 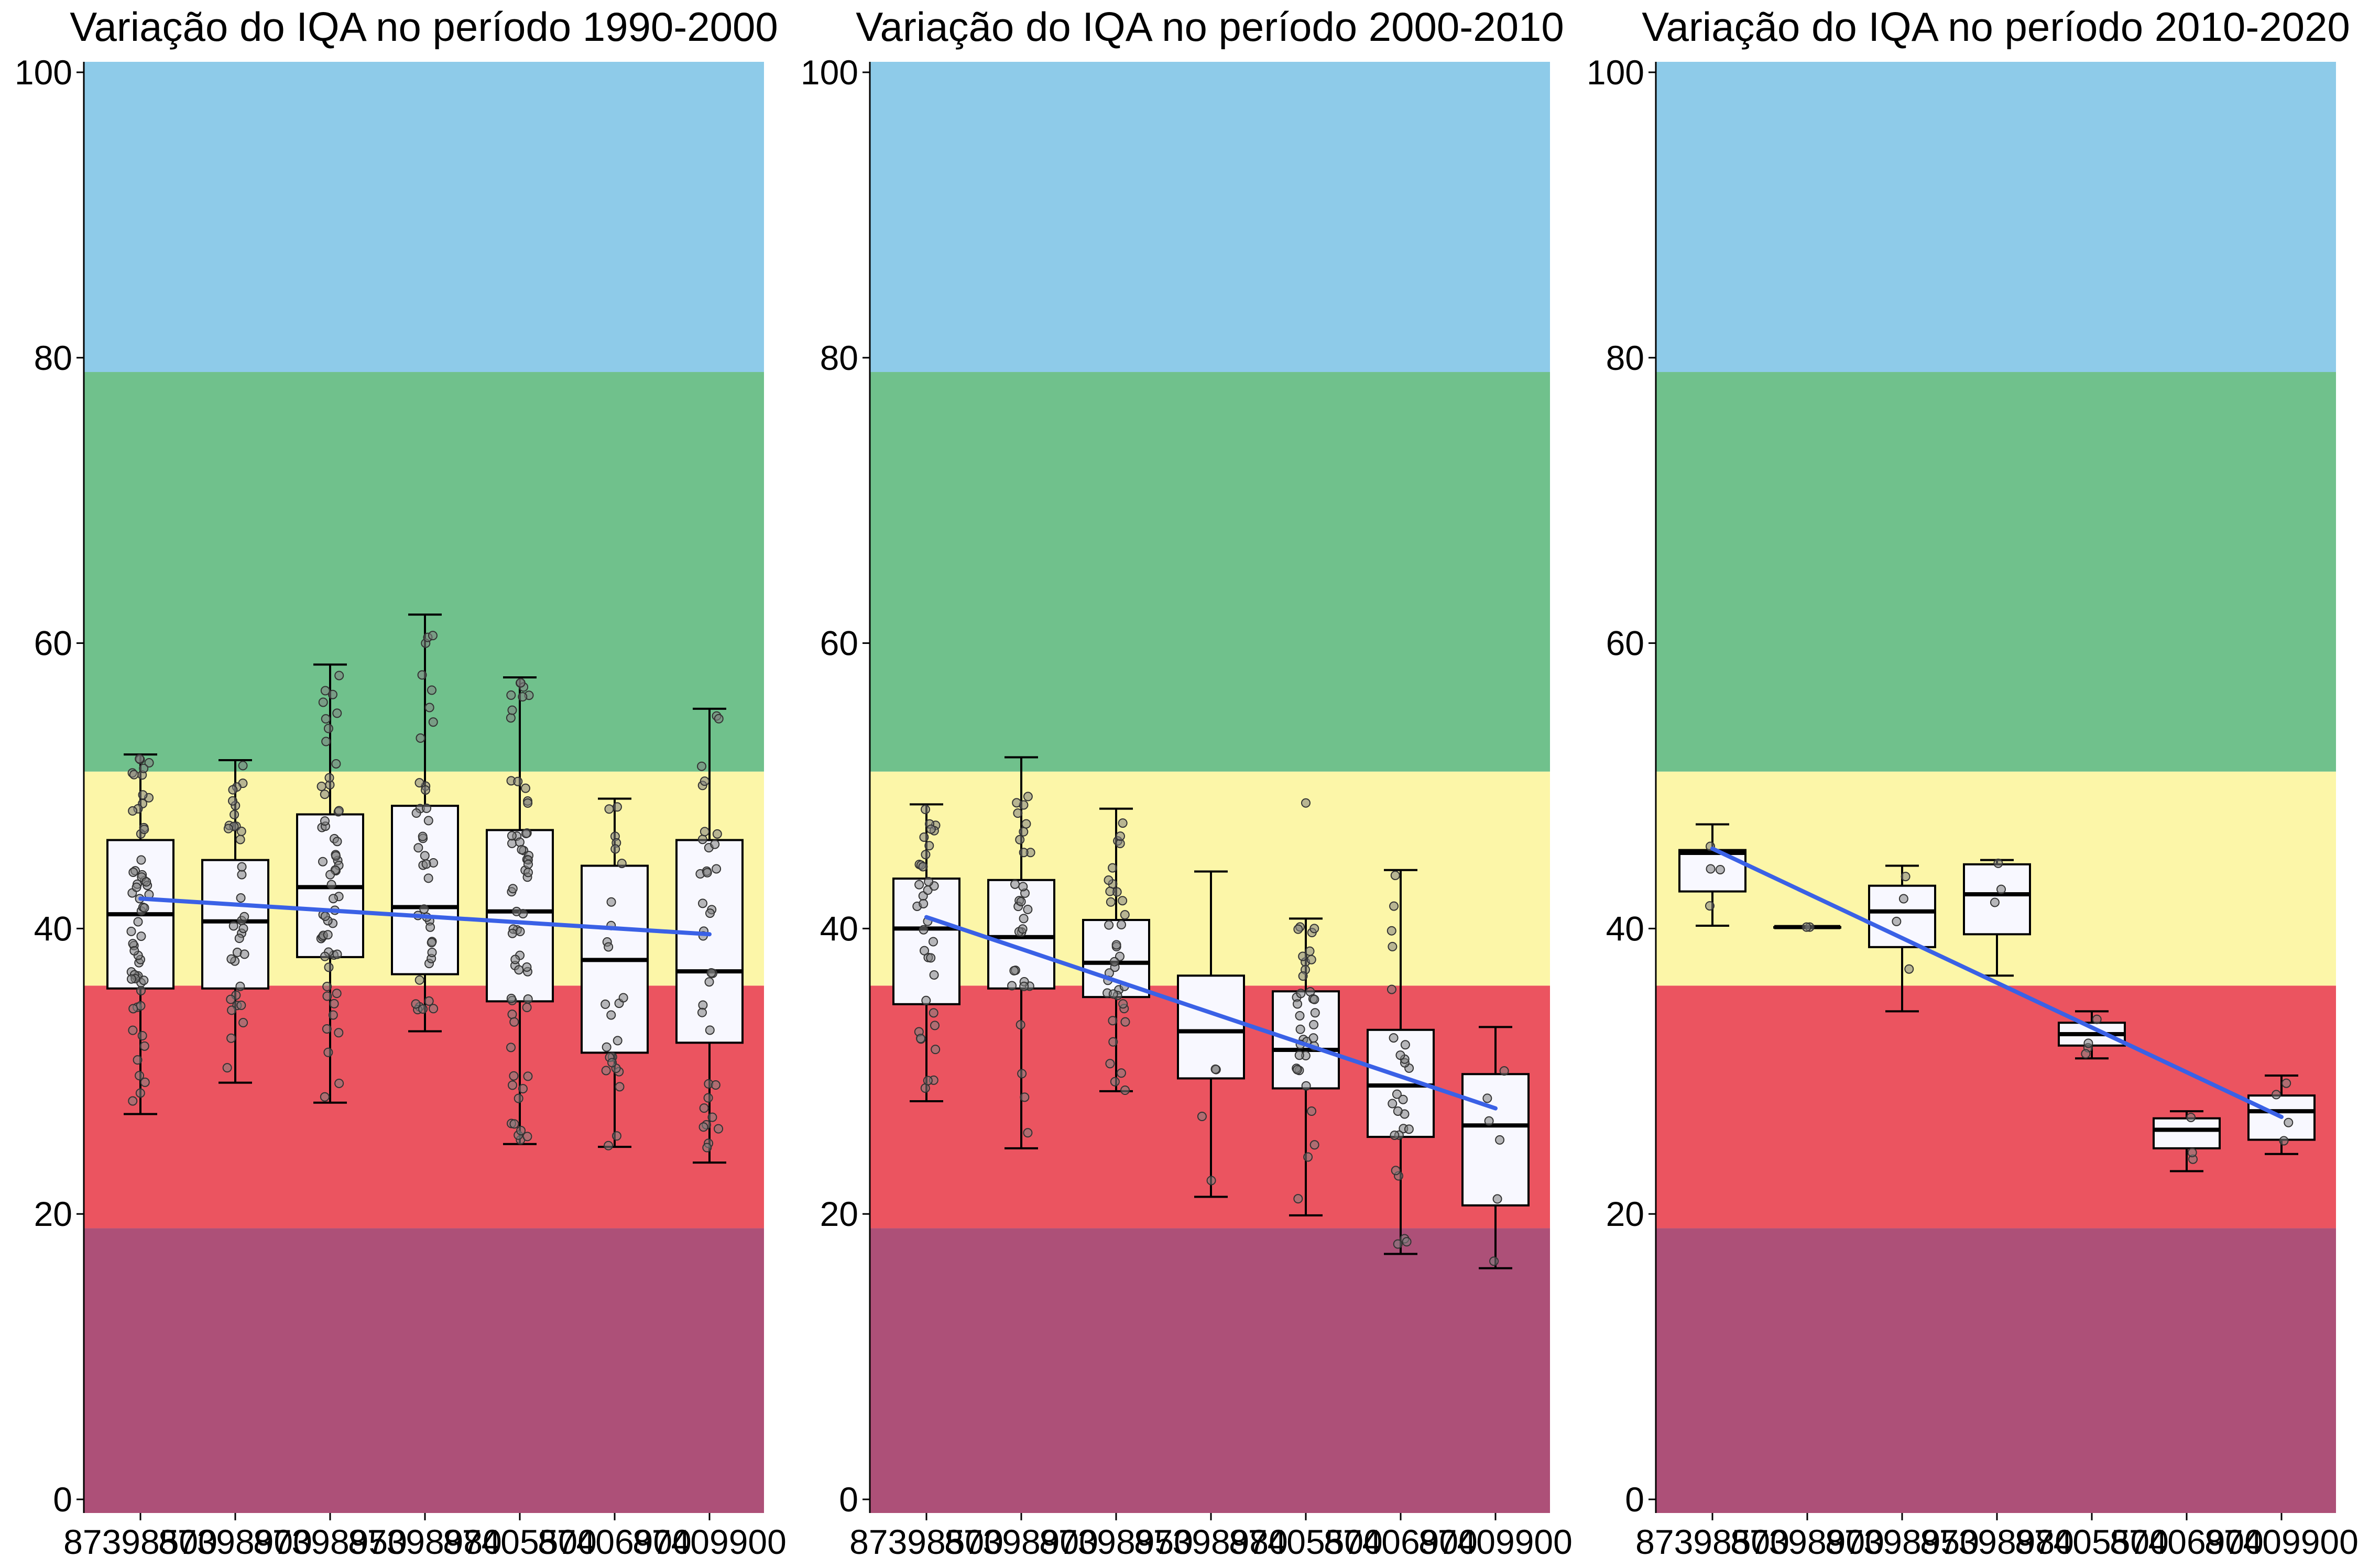 I want to click on band-bad-red, so click(x=1996, y=1107).